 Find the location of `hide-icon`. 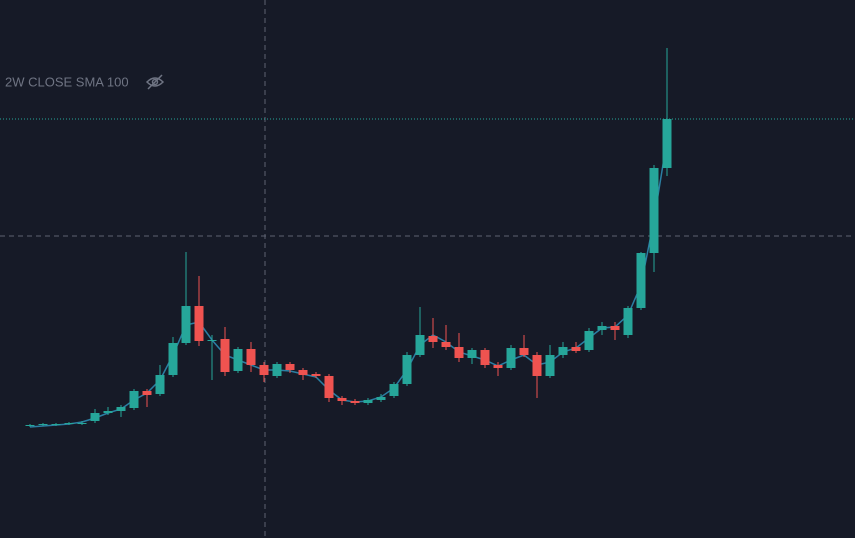

hide-icon is located at coordinates (155, 82).